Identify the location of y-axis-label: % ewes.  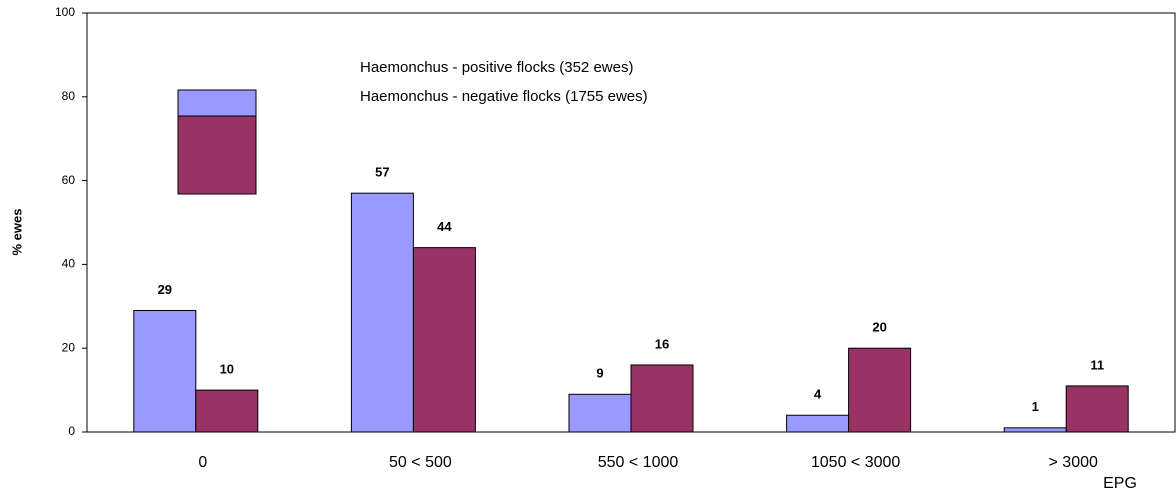
(16, 232).